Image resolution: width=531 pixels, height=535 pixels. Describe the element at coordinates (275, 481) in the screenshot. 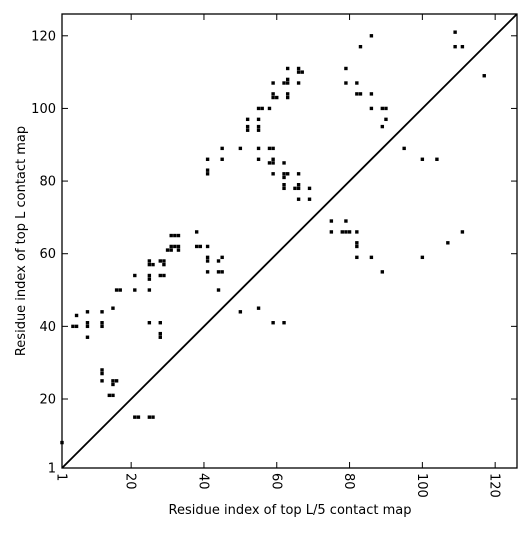

I see `x-tick-label: 60` at that location.